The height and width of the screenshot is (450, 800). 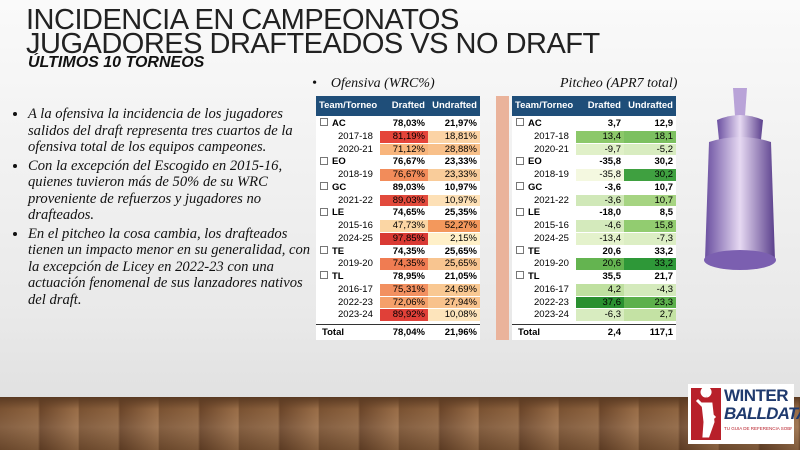 What do you see at coordinates (460, 289) in the screenshot?
I see `value: 24,69%` at bounding box center [460, 289].